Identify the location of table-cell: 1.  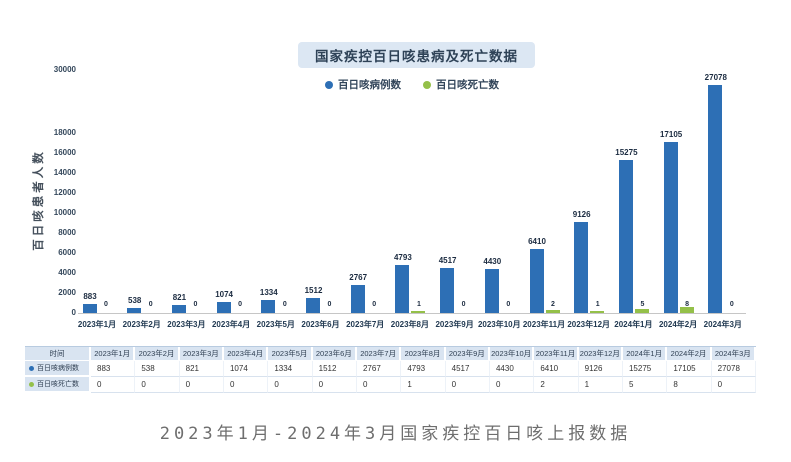
(423, 385).